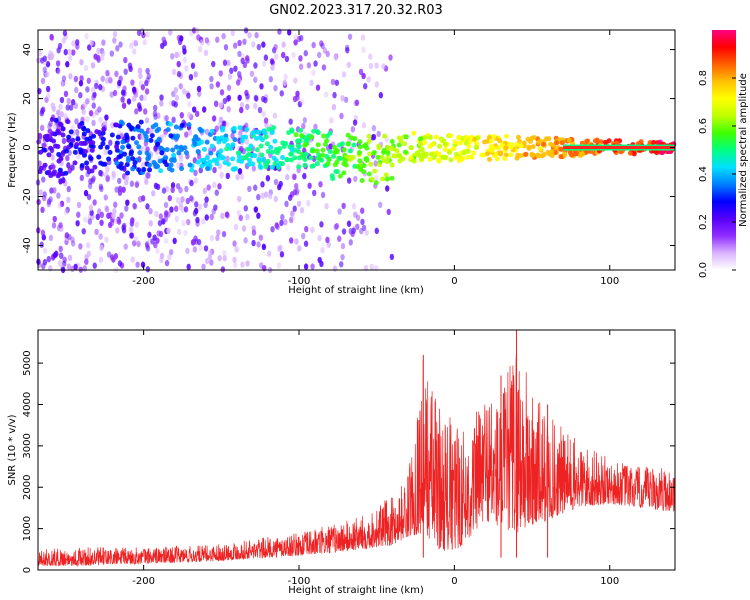 The width and height of the screenshot is (750, 600). I want to click on colorbar-ticks: 0.0 0.2 0.4 0.6 0.8, so click(717, 174).